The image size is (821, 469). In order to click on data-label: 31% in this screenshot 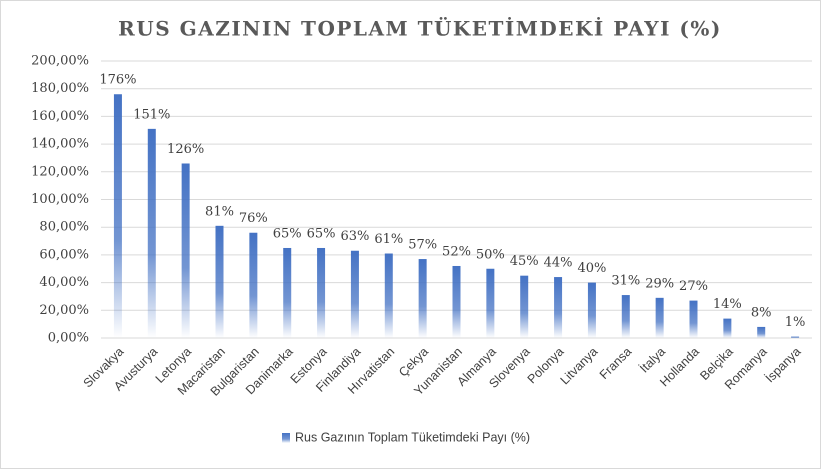, I will do `click(625, 281)`.